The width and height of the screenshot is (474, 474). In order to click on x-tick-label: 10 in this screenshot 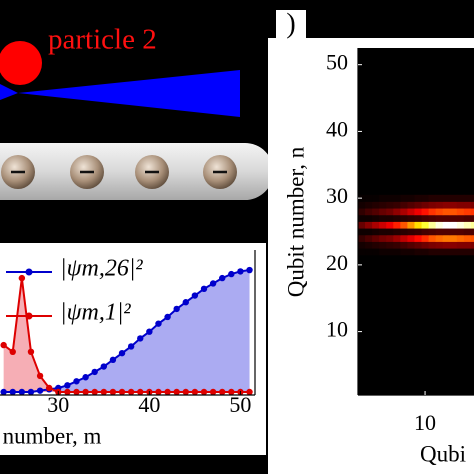, I will do `click(425, 422)`.